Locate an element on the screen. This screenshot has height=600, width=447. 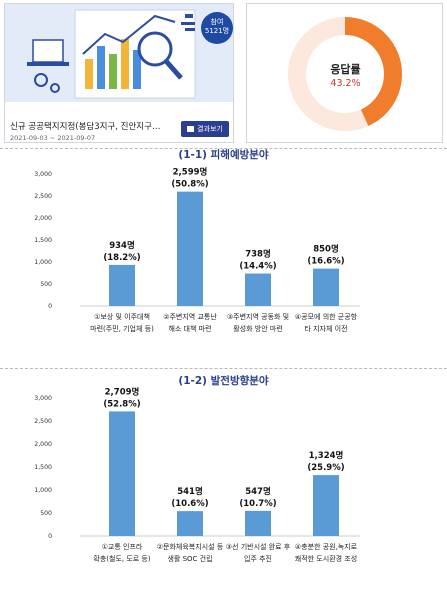
response-rate-value: 43.2% is located at coordinates (345, 83).